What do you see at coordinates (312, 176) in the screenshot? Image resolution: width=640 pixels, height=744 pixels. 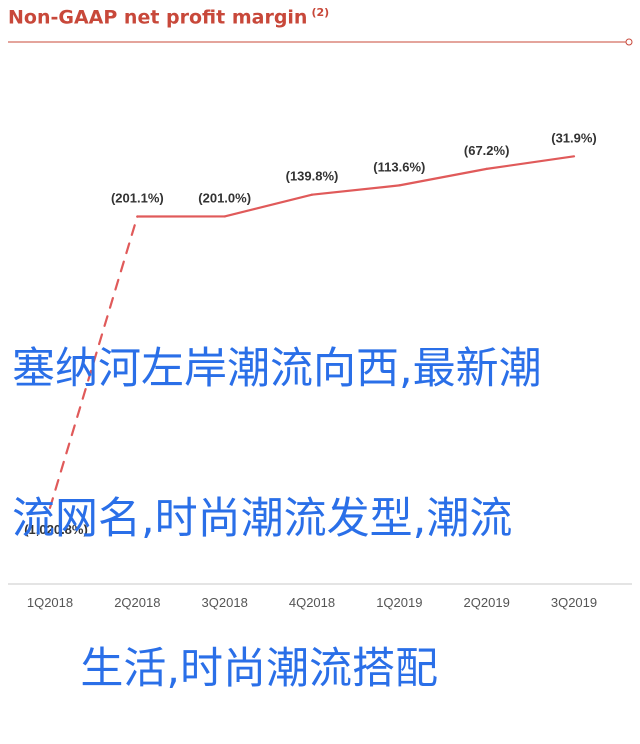 I see `data-label: (139.8%)` at bounding box center [312, 176].